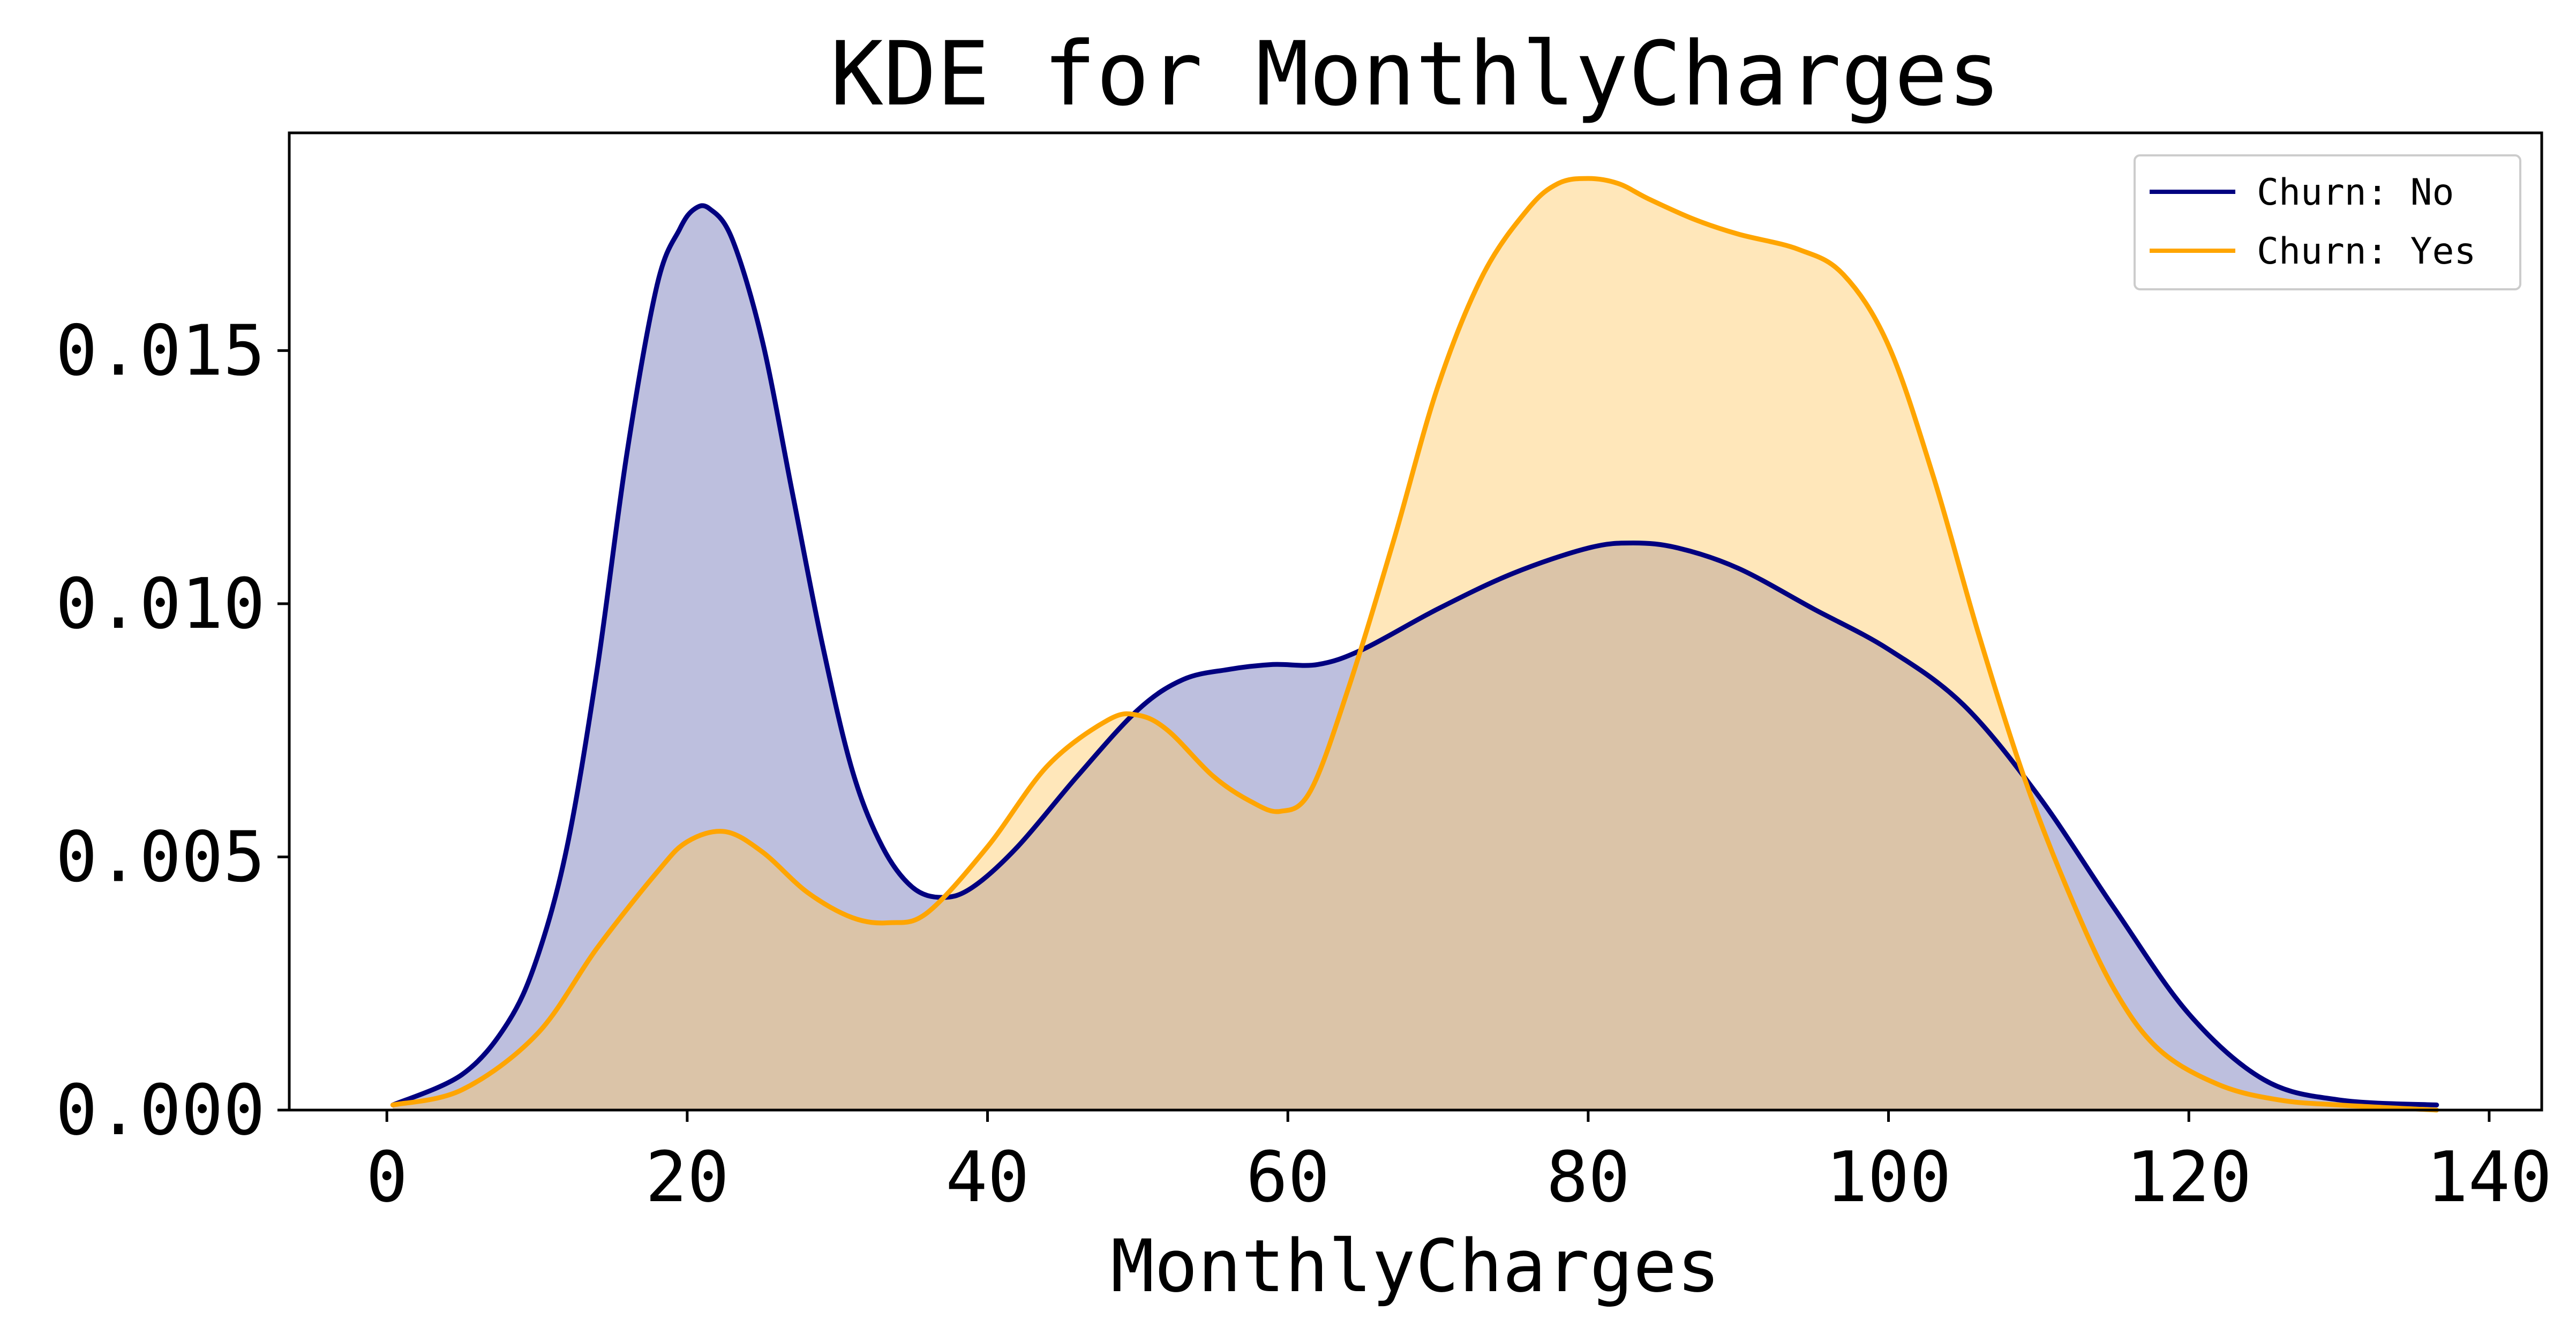 Image resolution: width=2576 pixels, height=1334 pixels. I want to click on x-axis-ticks: 0 20 40 60 80 100 120 140, so click(1459, 1164).